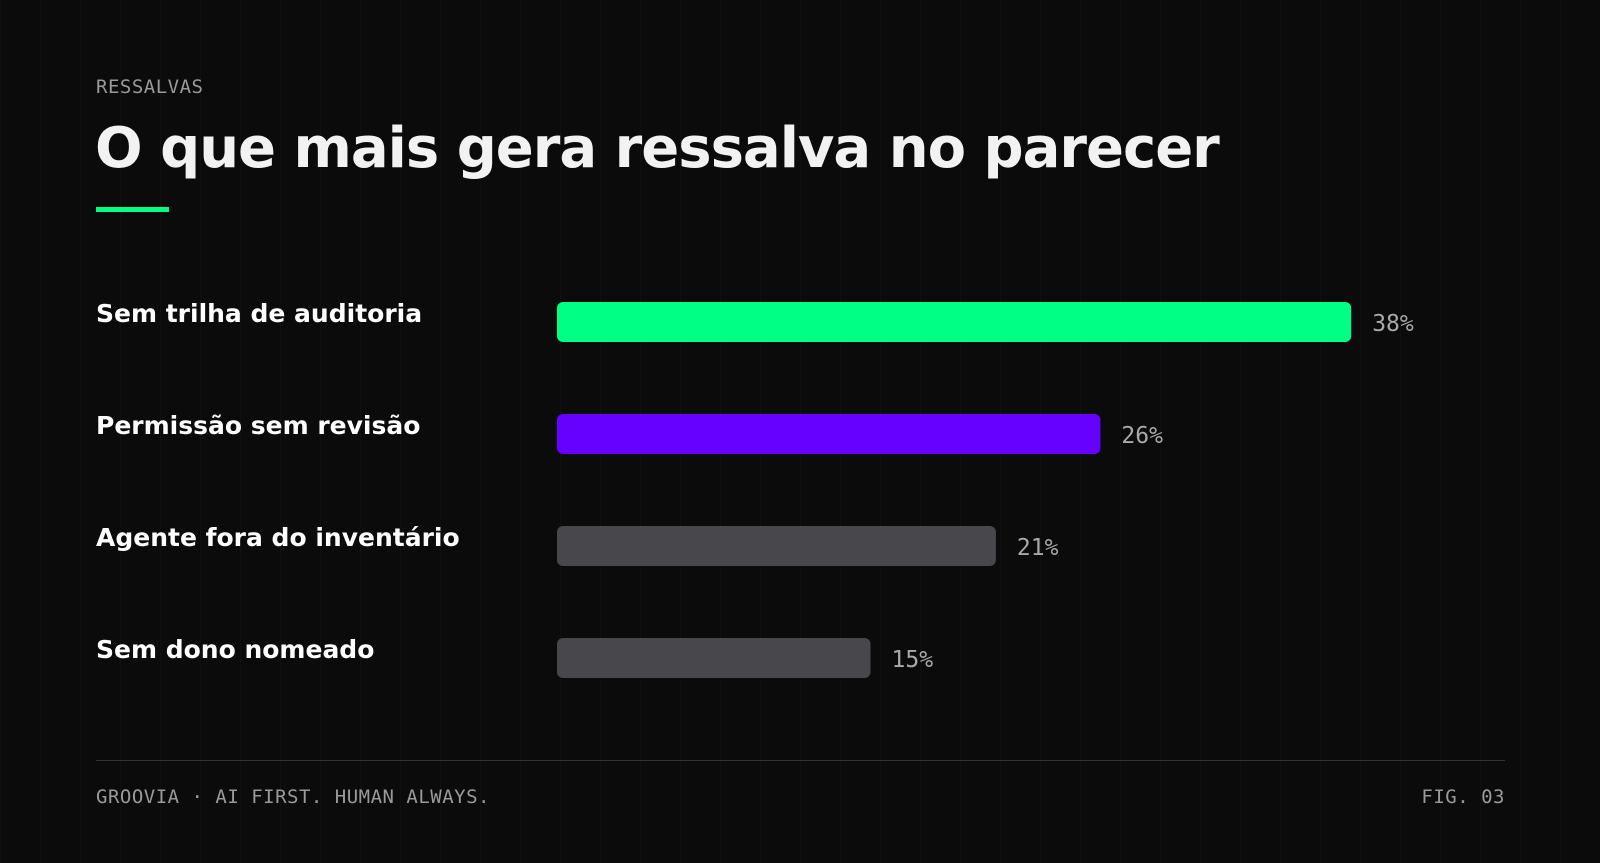 The image size is (1600, 863). I want to click on value-label: 21%, so click(1038, 548).